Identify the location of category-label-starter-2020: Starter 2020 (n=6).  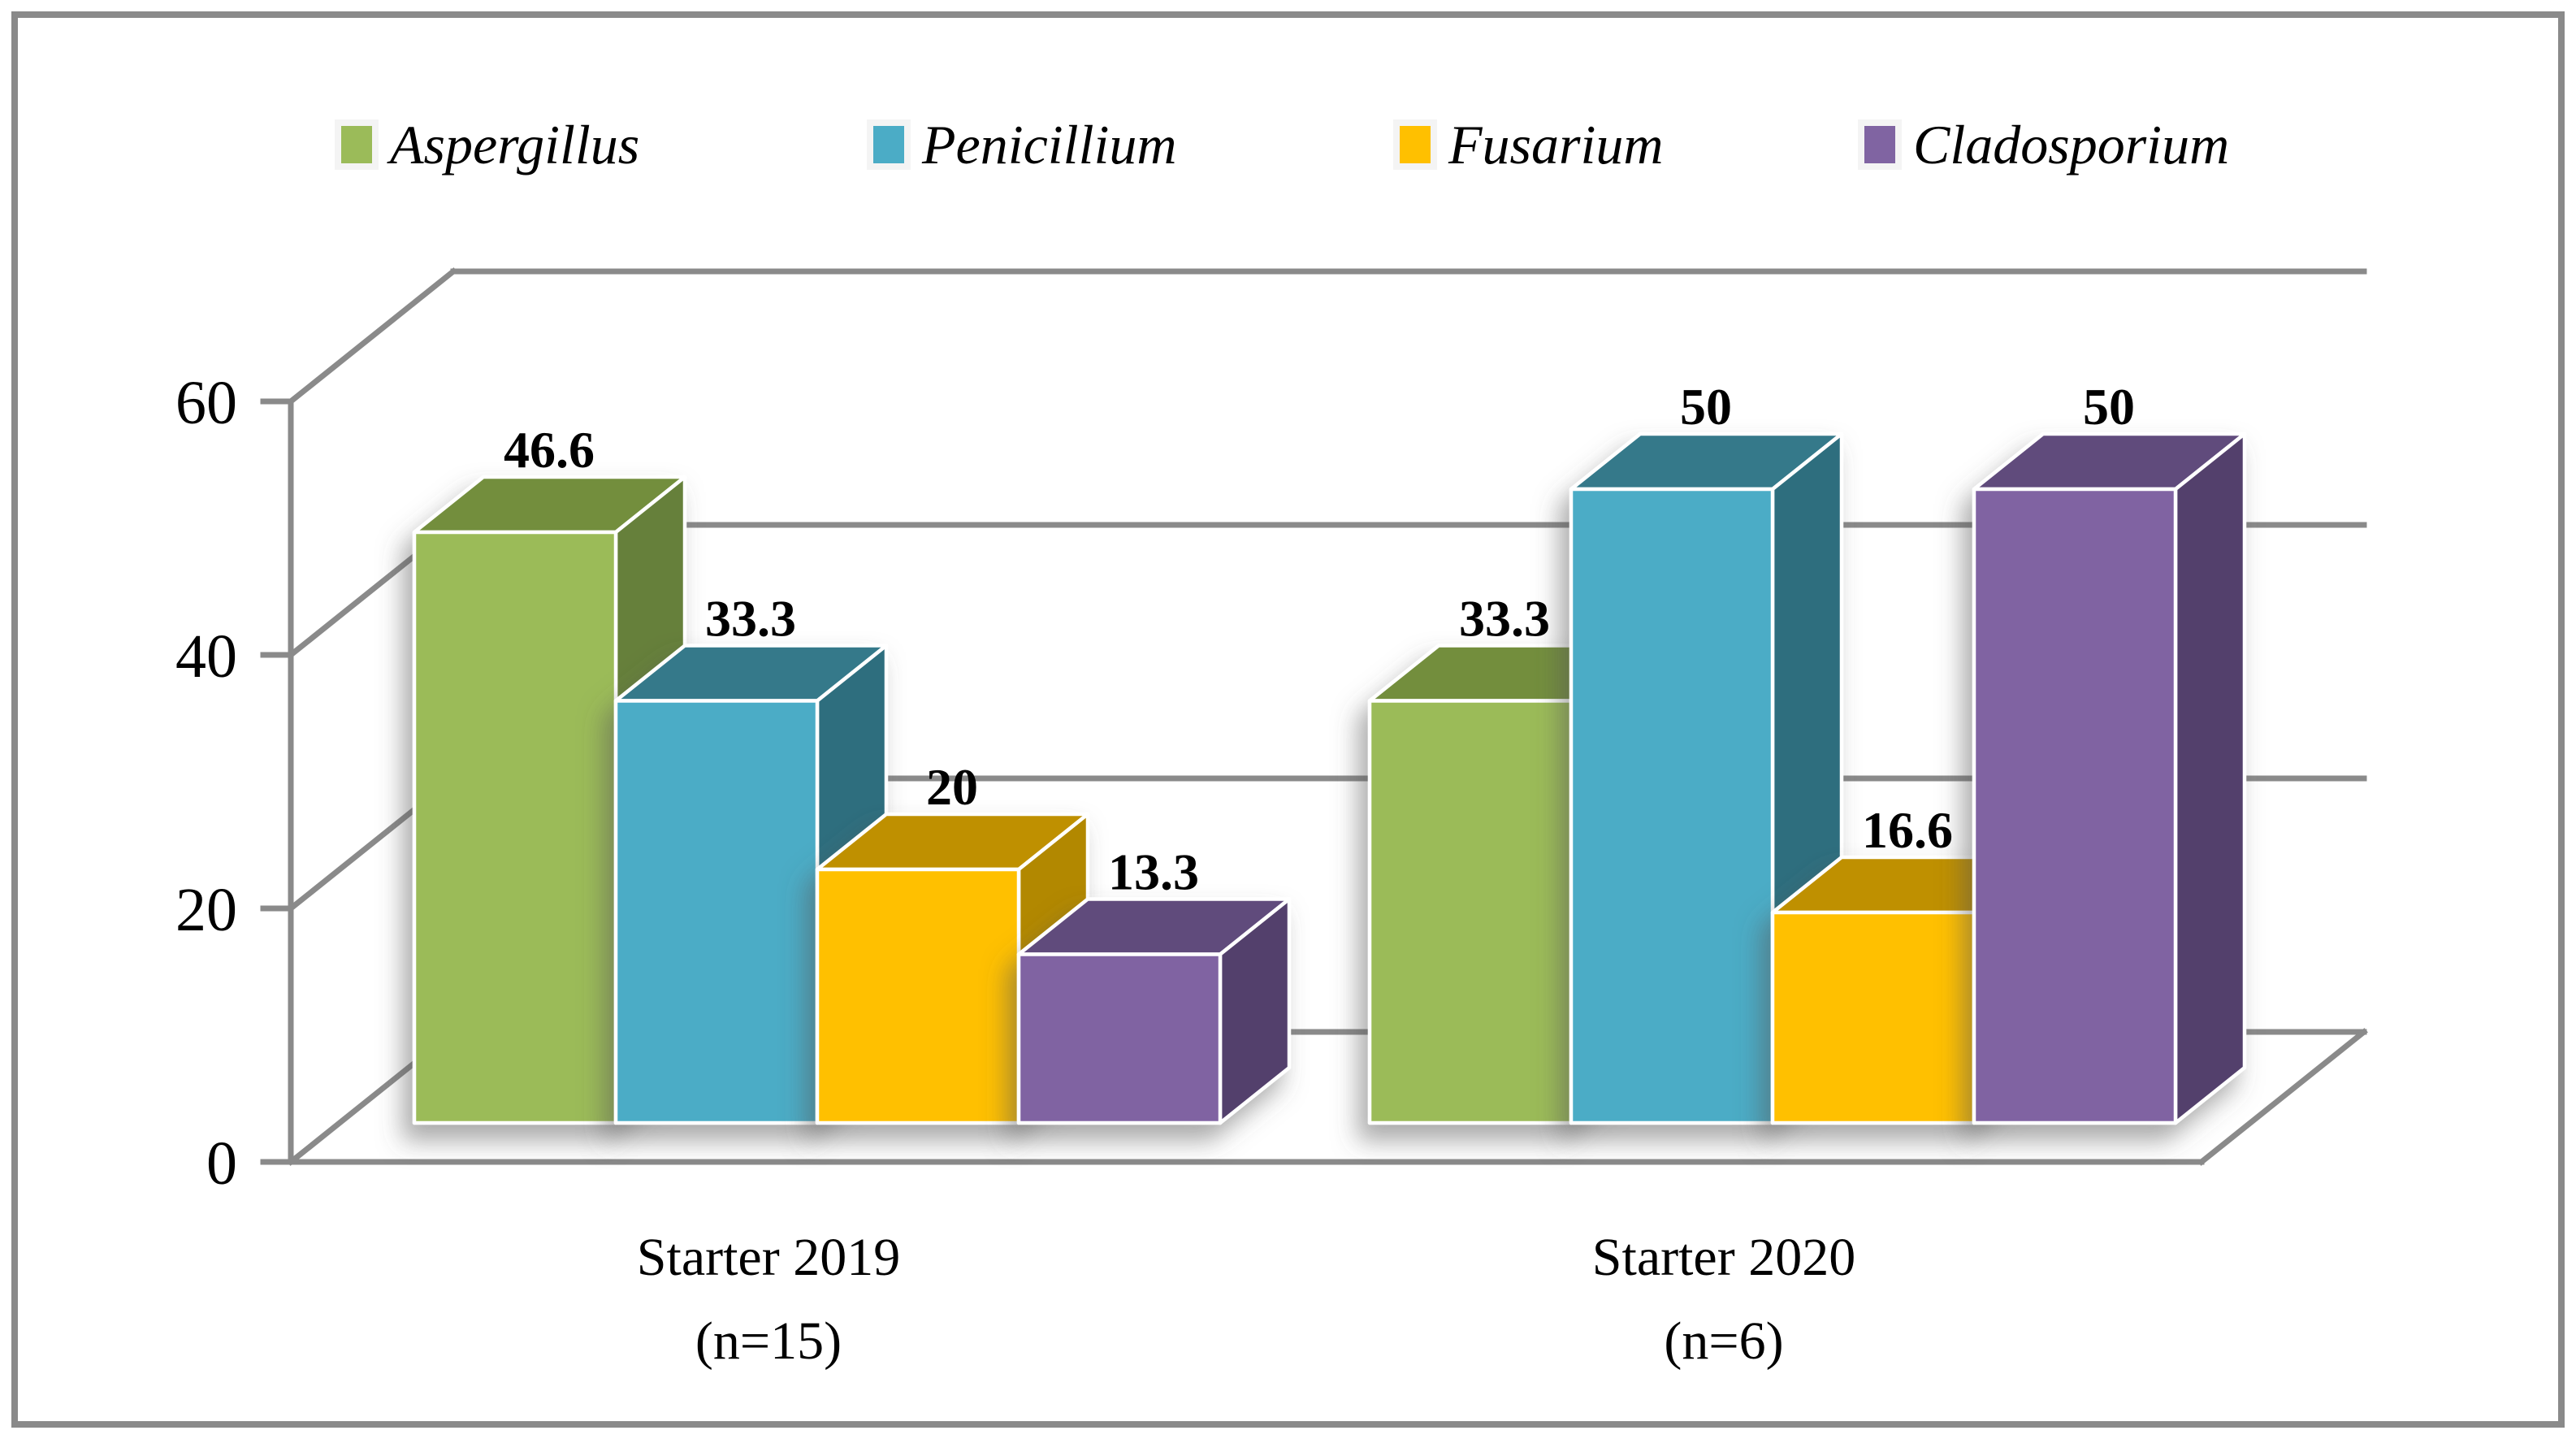
(1723, 1300).